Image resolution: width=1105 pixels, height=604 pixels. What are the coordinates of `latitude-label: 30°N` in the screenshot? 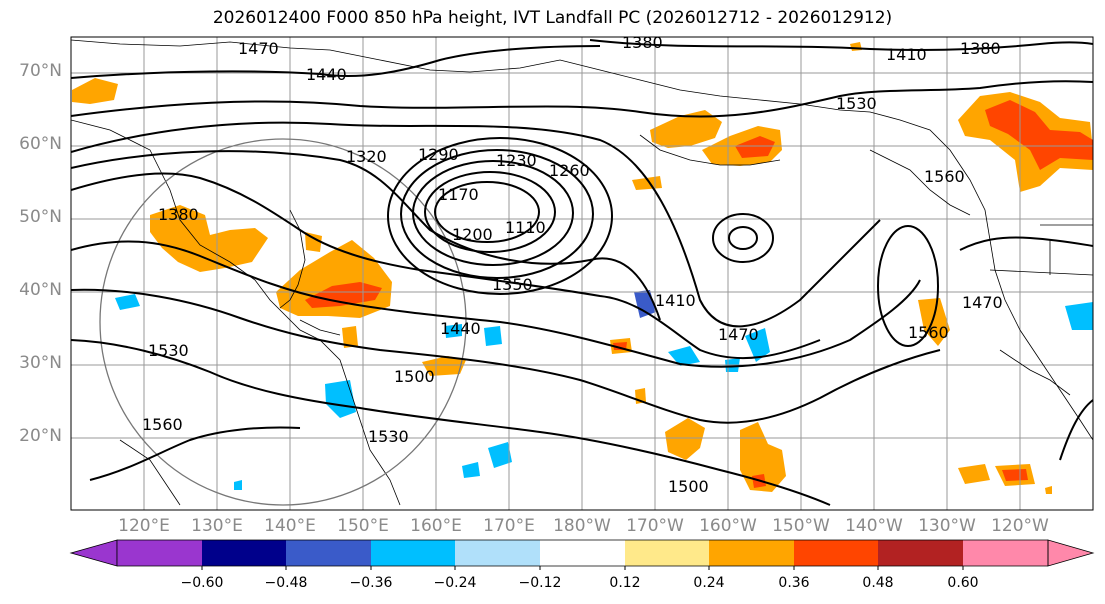 It's located at (40, 363).